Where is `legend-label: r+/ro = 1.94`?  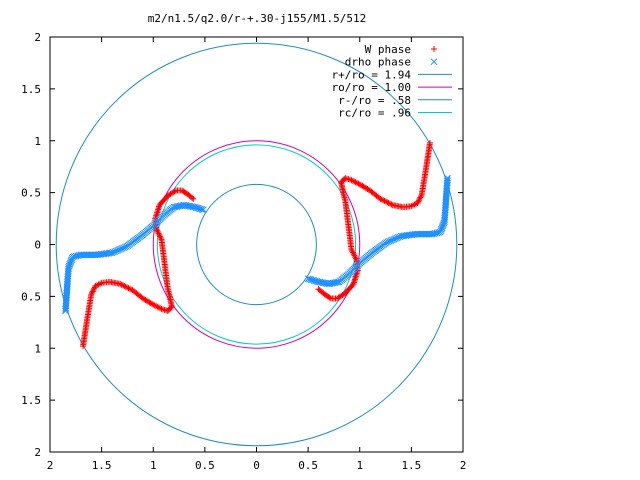 legend-label: r+/ro = 1.94 is located at coordinates (372, 74).